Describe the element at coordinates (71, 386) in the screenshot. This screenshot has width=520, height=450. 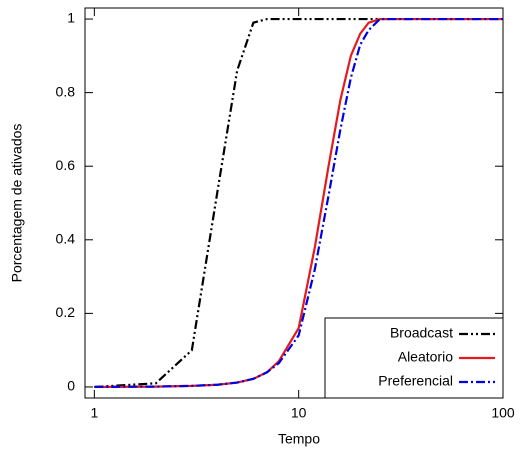
I see `y-tick-label: 0` at that location.